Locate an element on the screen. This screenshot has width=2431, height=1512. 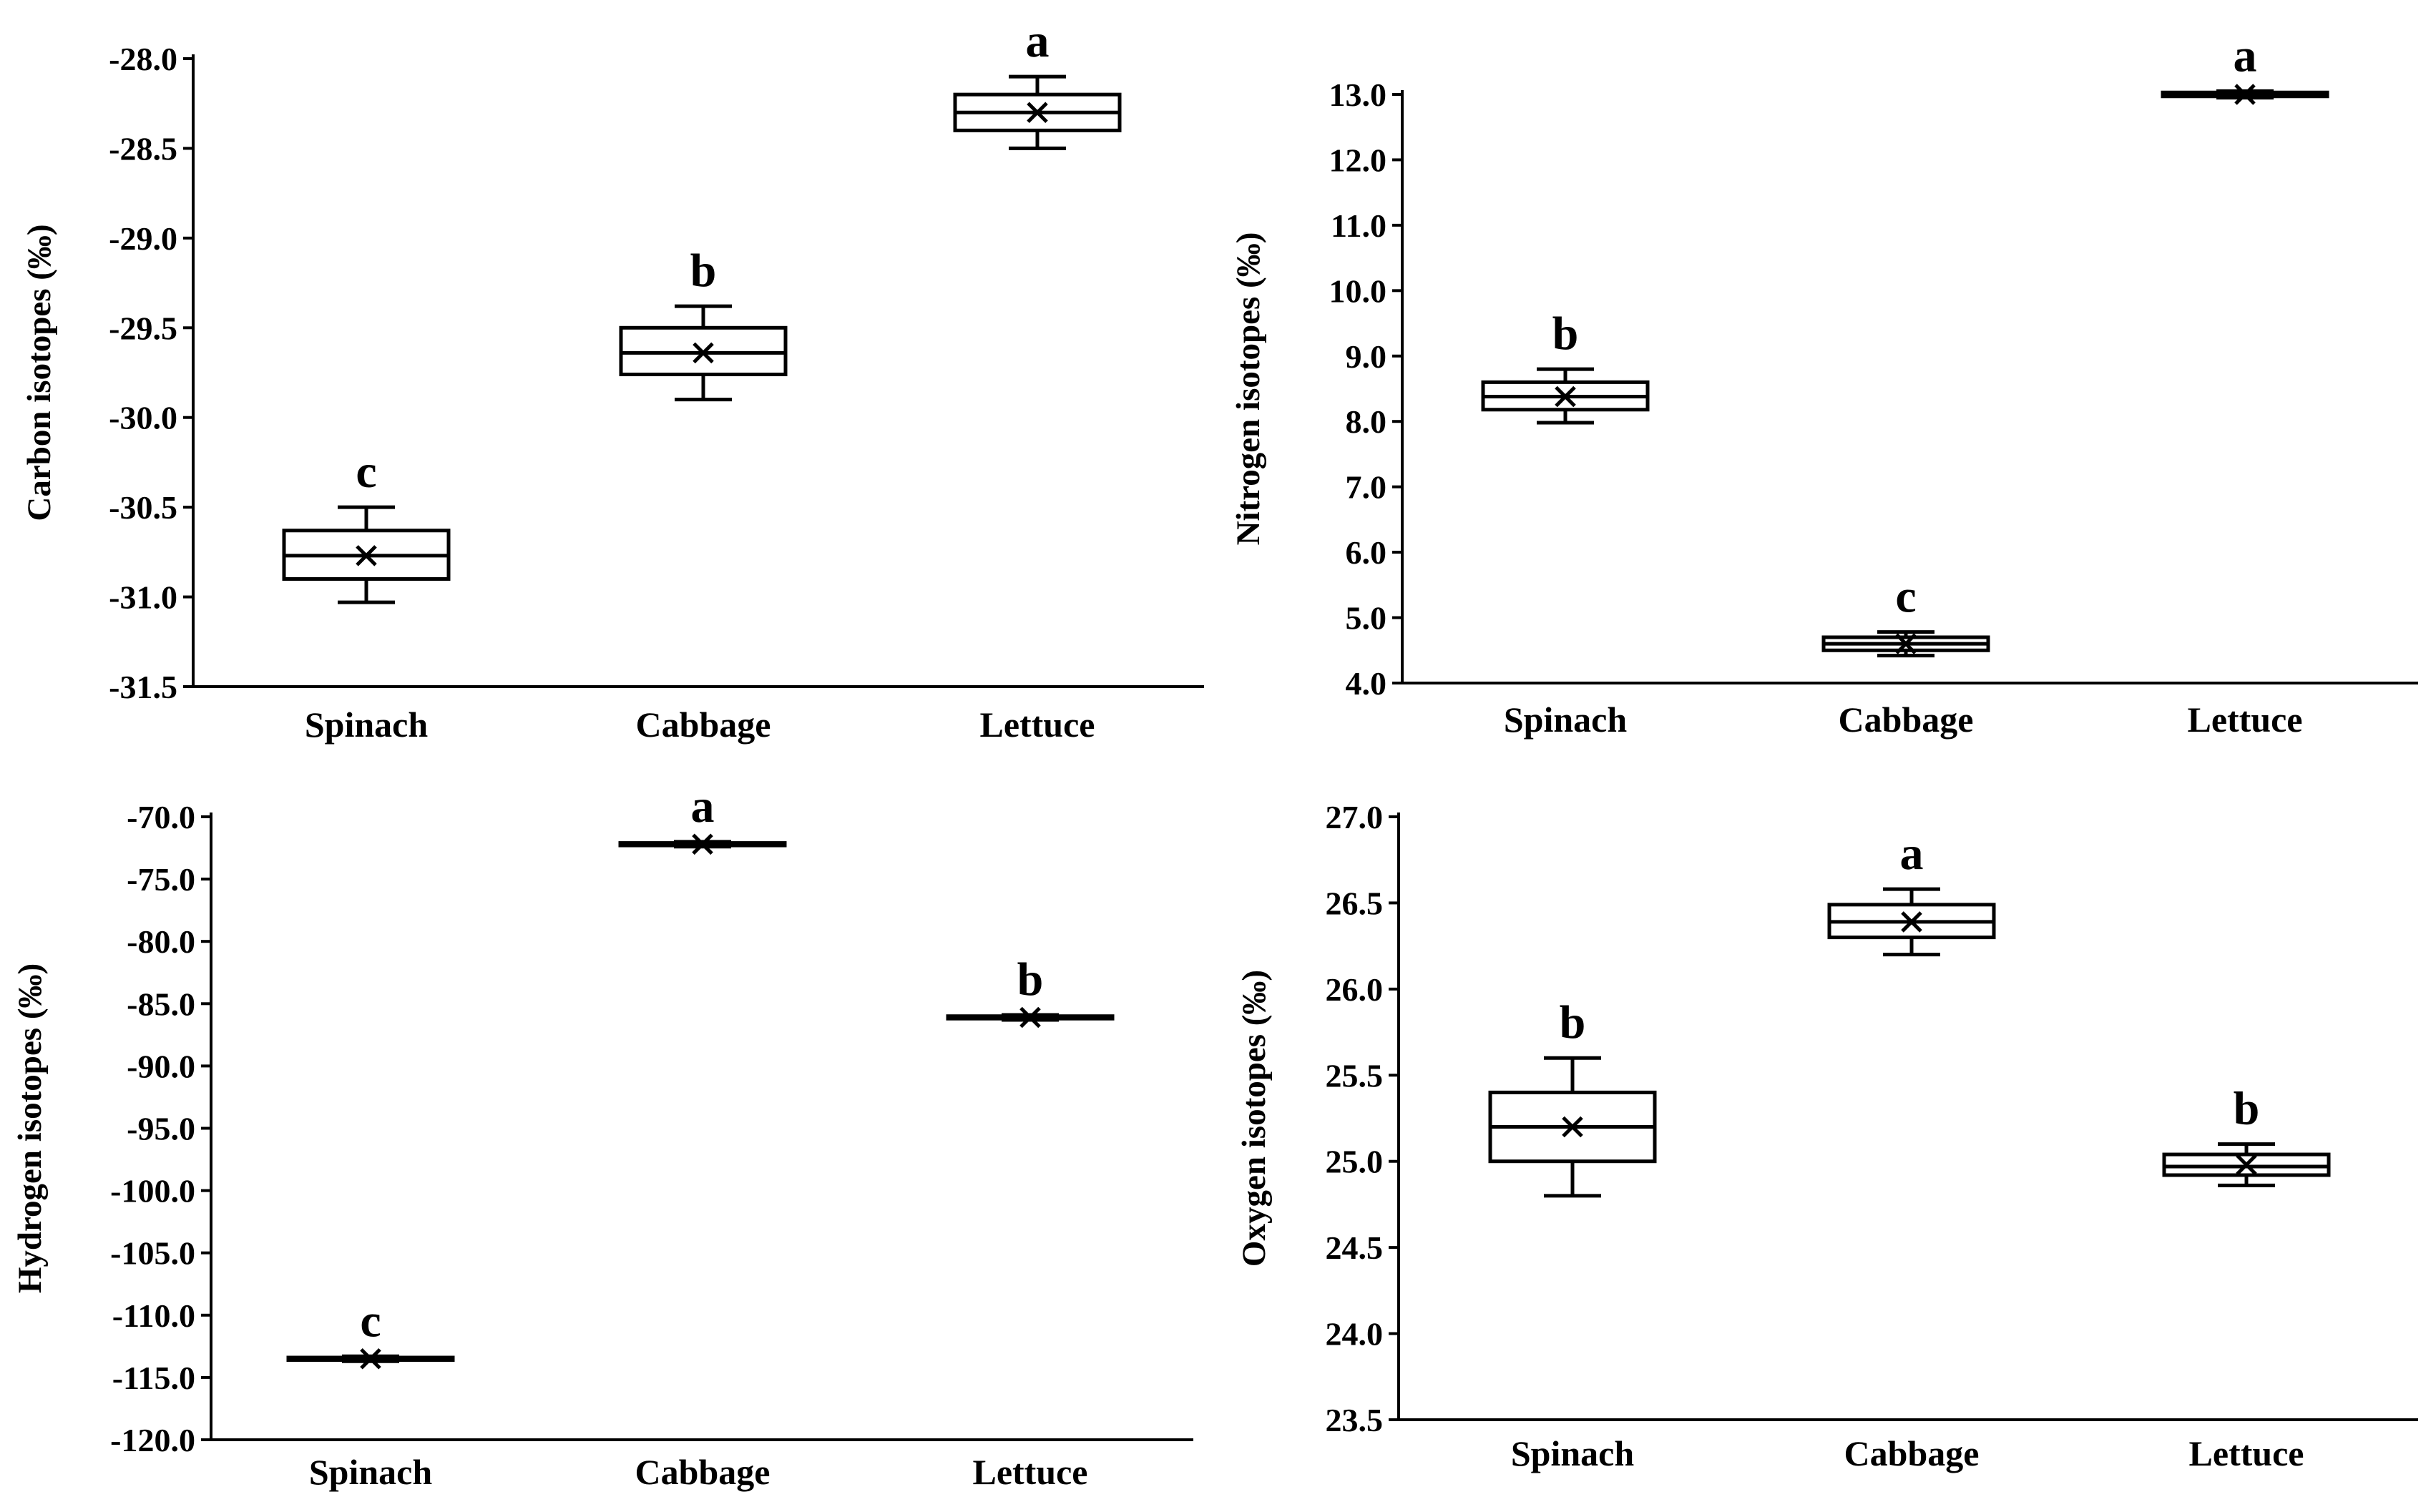
y-tick-label: -115.0 is located at coordinates (153, 1378).